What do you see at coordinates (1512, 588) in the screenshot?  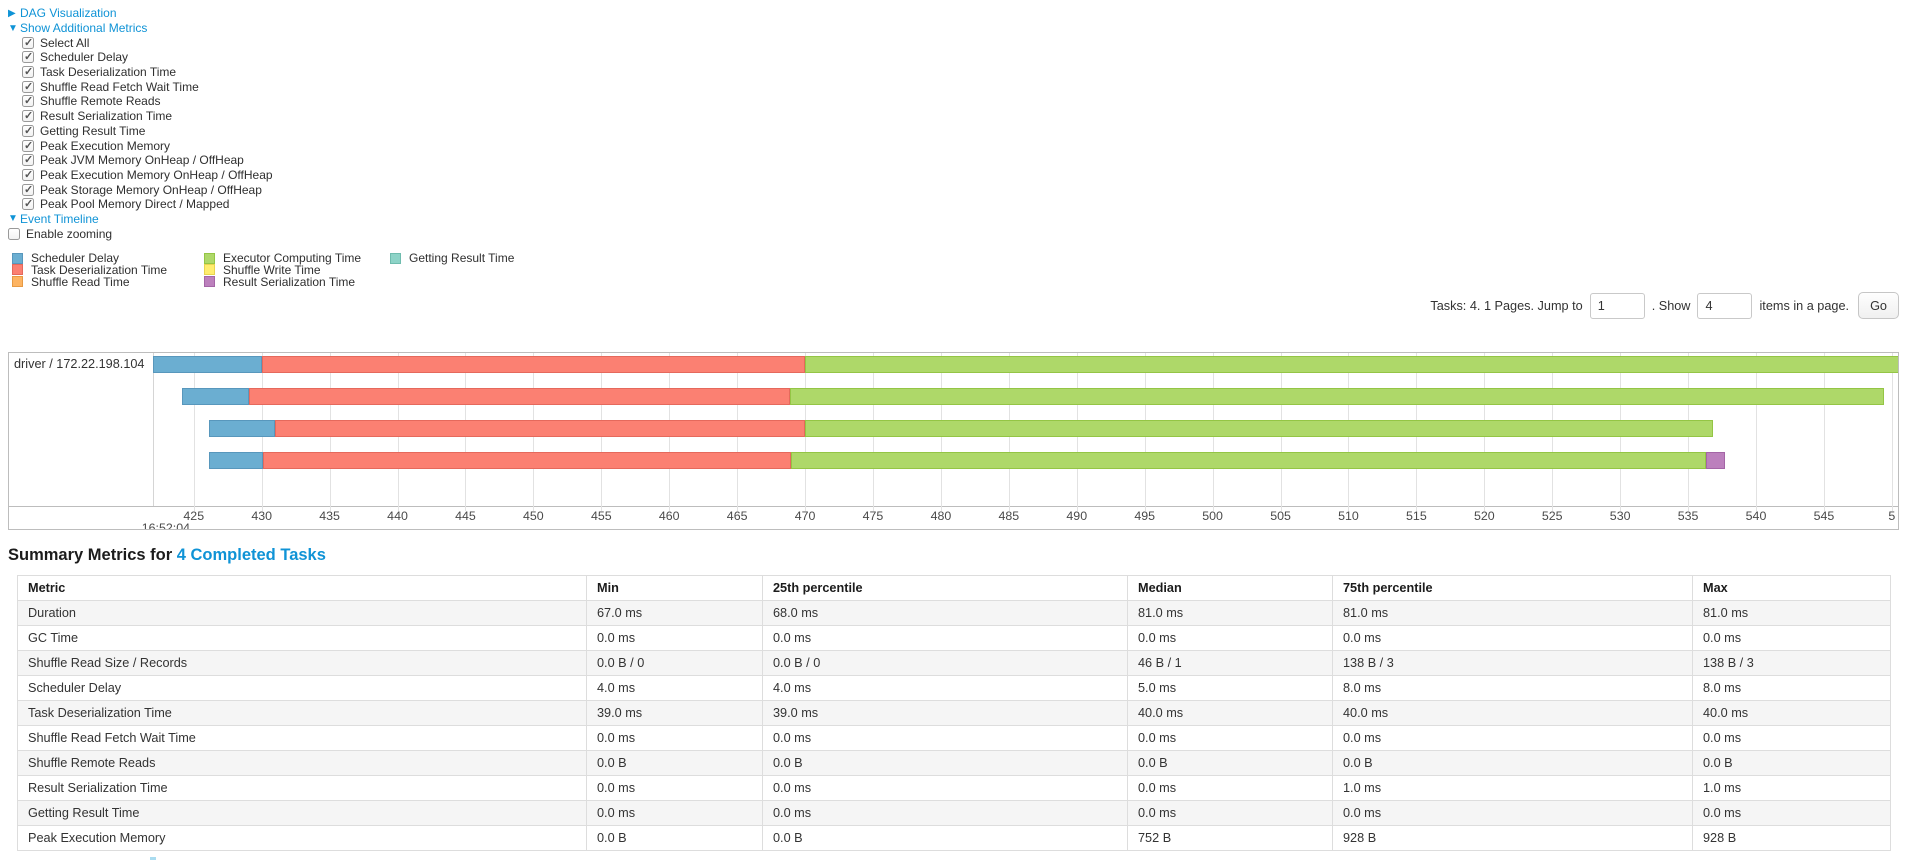 I see `column-header-75th-percentile: 75th percentile` at bounding box center [1512, 588].